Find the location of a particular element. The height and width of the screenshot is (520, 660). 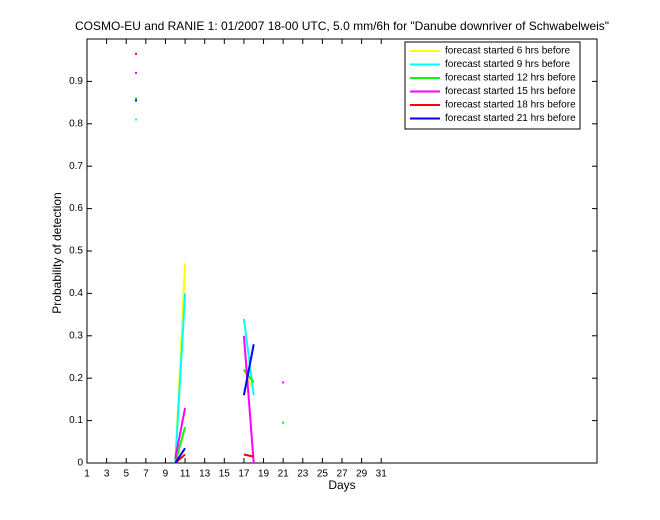

x-tick-label: 17 is located at coordinates (244, 474).